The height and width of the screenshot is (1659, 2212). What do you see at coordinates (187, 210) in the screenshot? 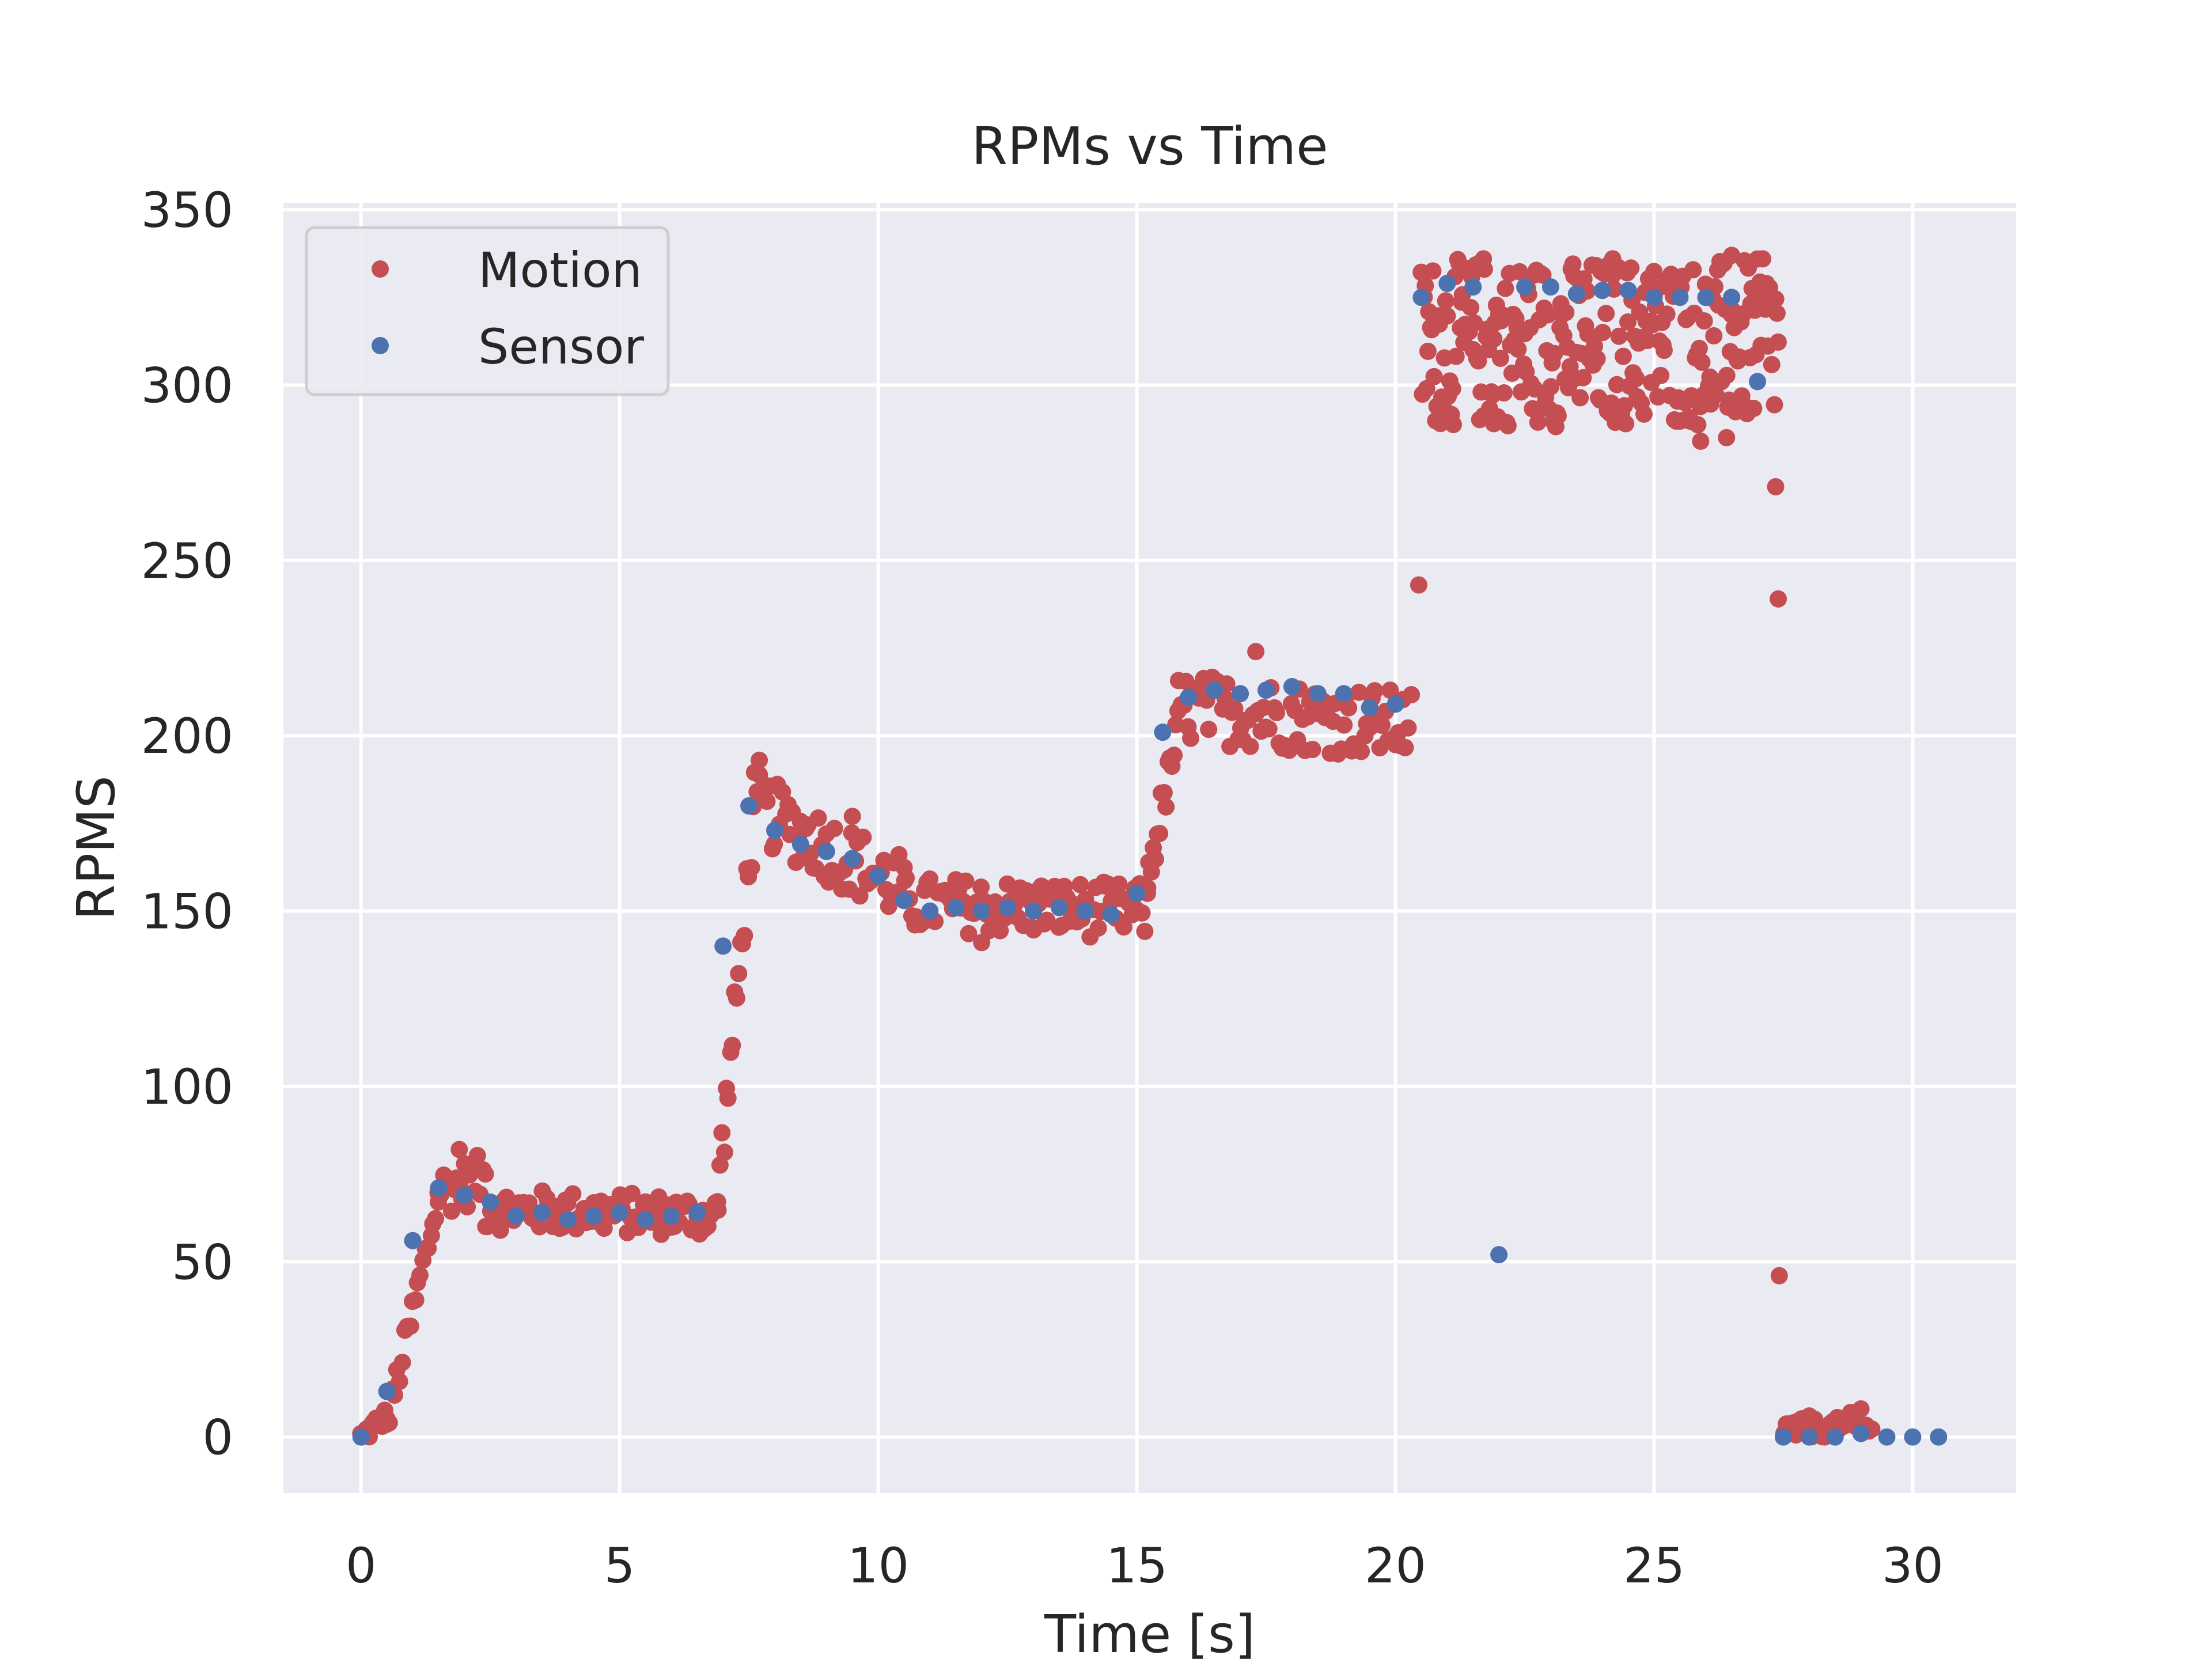
I see `y-tick-label: 350` at bounding box center [187, 210].